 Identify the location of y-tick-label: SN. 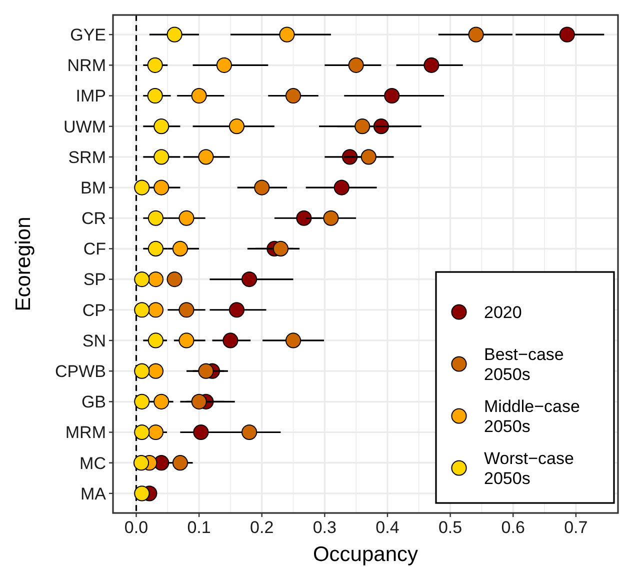
(94, 340).